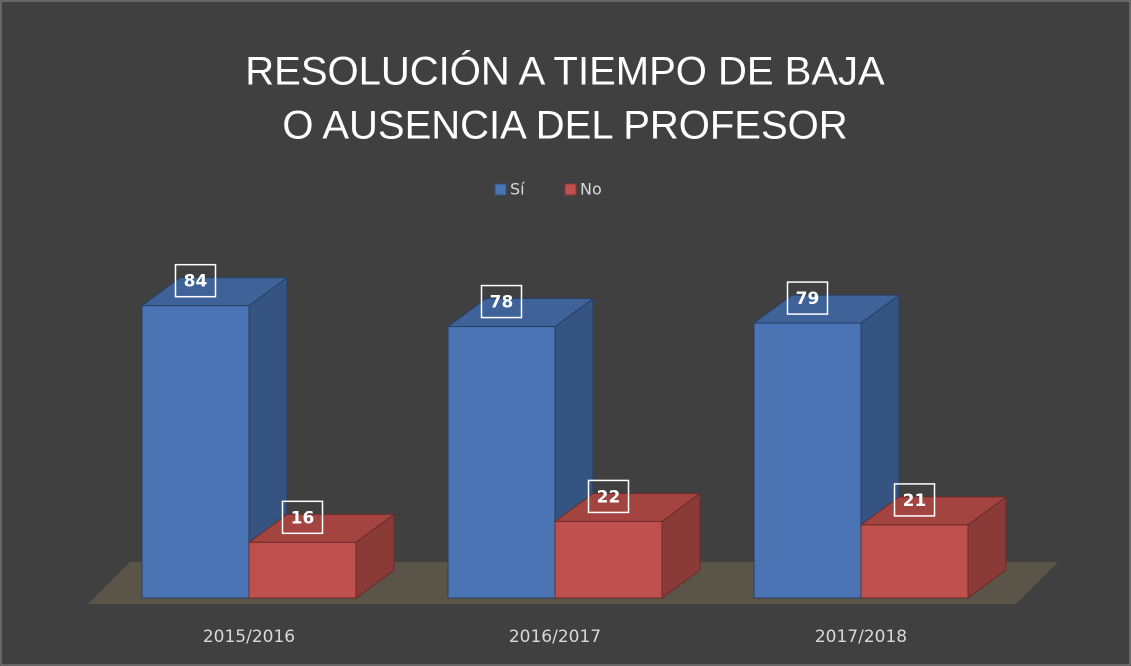  I want to click on value-label: 84, so click(196, 282).